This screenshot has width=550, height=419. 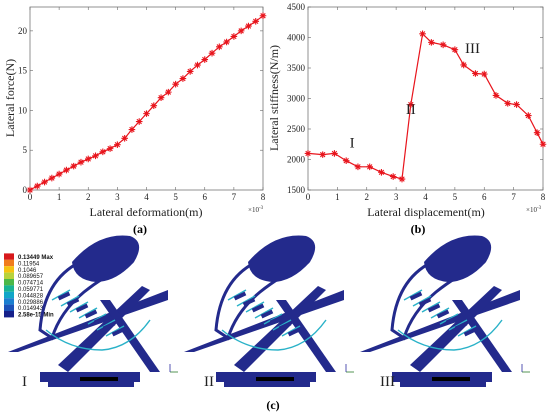 What do you see at coordinates (443, 384) in the screenshot?
I see `base-bottom` at bounding box center [443, 384].